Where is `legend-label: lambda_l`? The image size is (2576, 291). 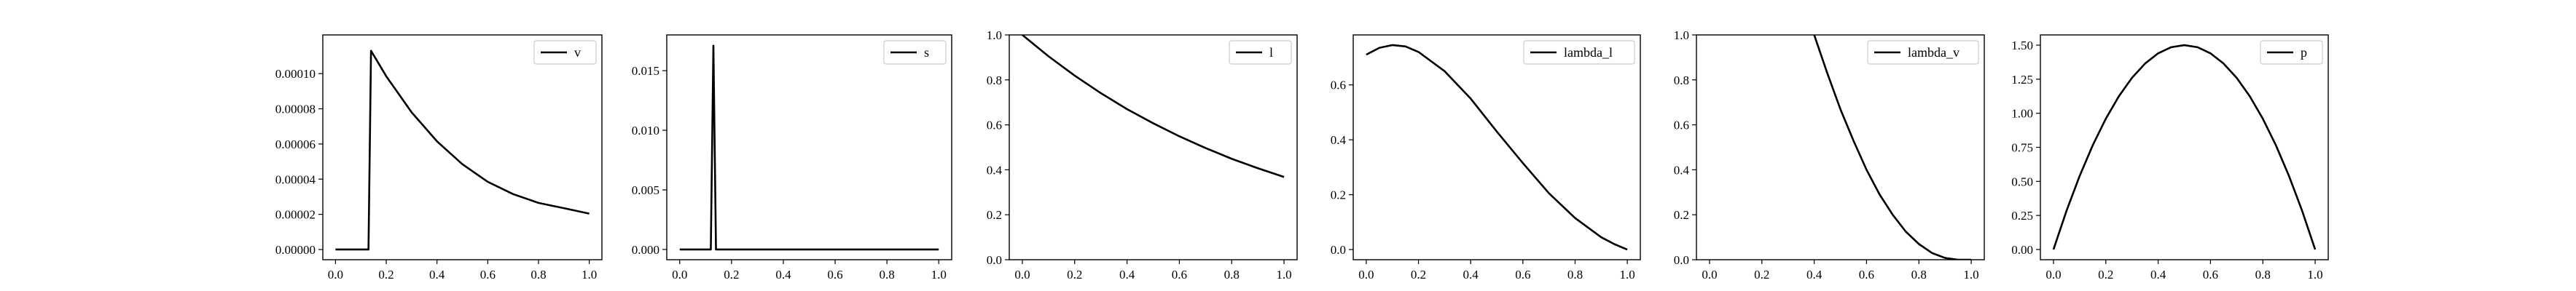
legend-label: lambda_l is located at coordinates (1588, 52).